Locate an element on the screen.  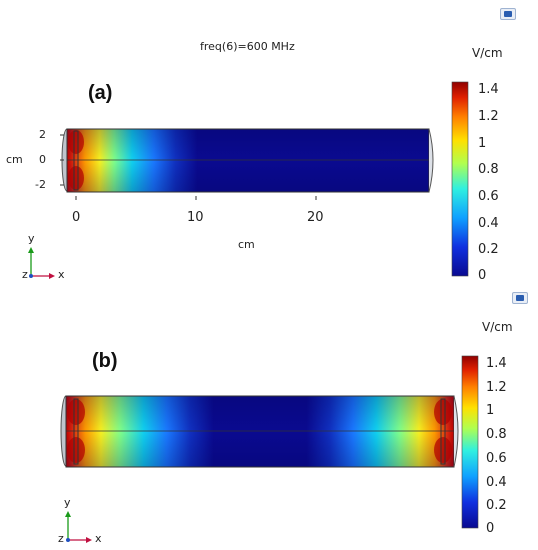
hotspot-left-bottom-b is located at coordinates (76, 450).